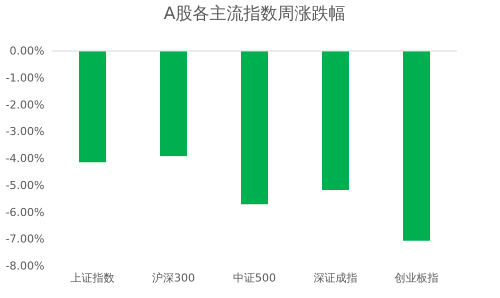 The height and width of the screenshot is (298, 500). Describe the element at coordinates (25, 105) in the screenshot. I see `y-tick-label: -2.00%` at that location.